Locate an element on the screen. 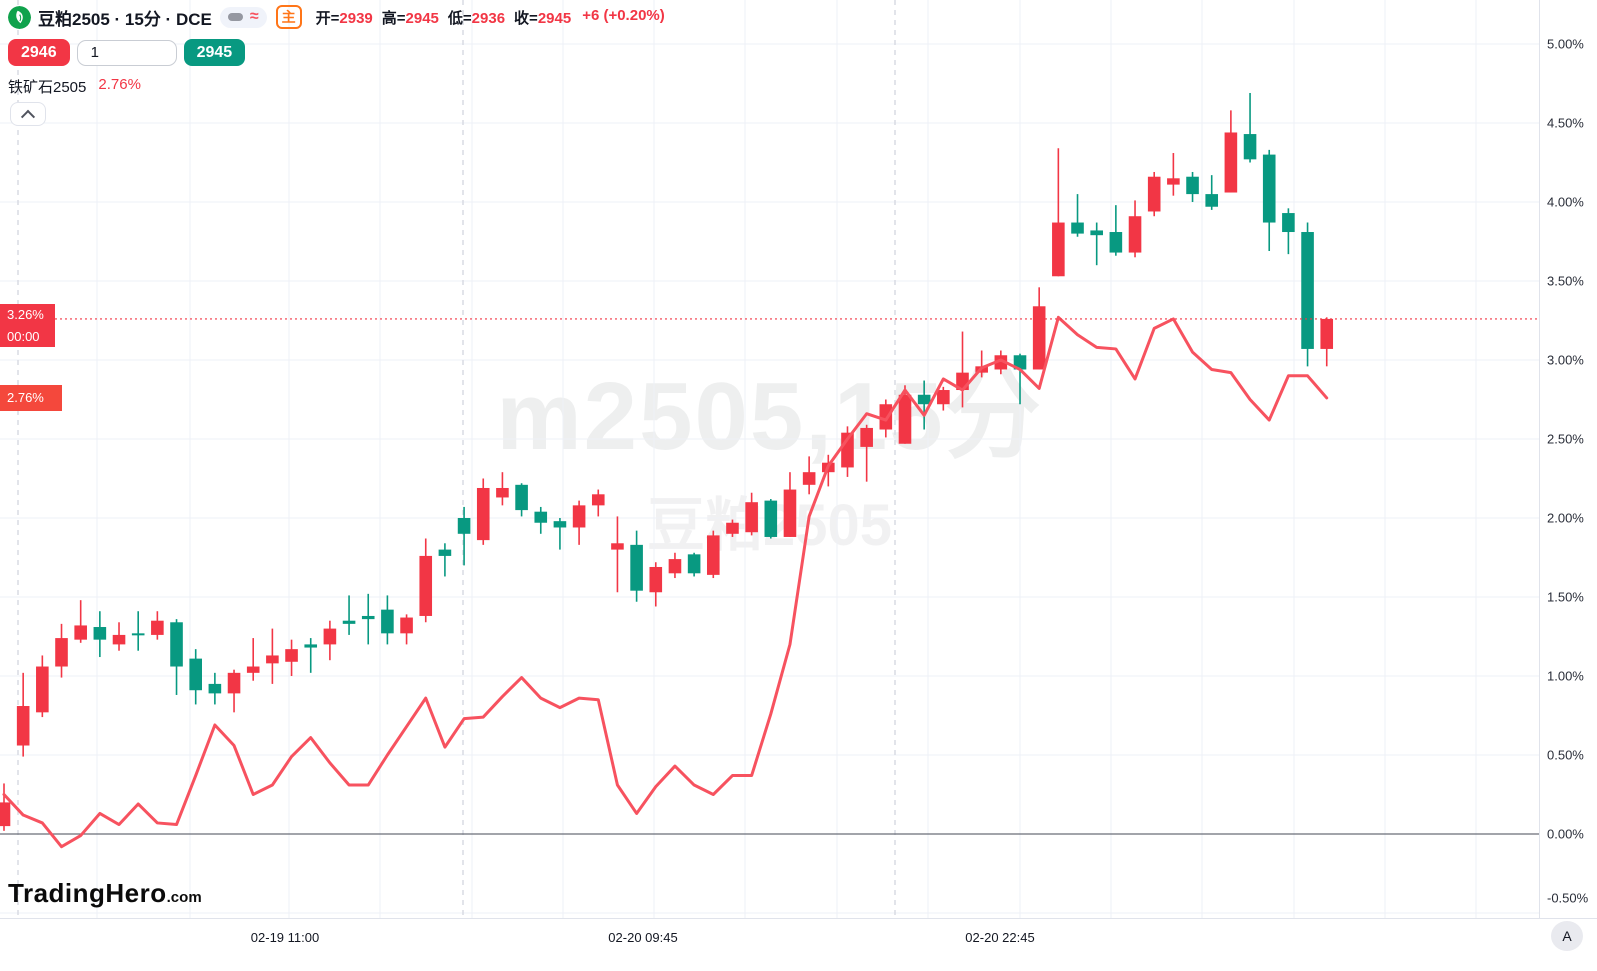  time-axis-label: 02-20 09:45 is located at coordinates (643, 937).